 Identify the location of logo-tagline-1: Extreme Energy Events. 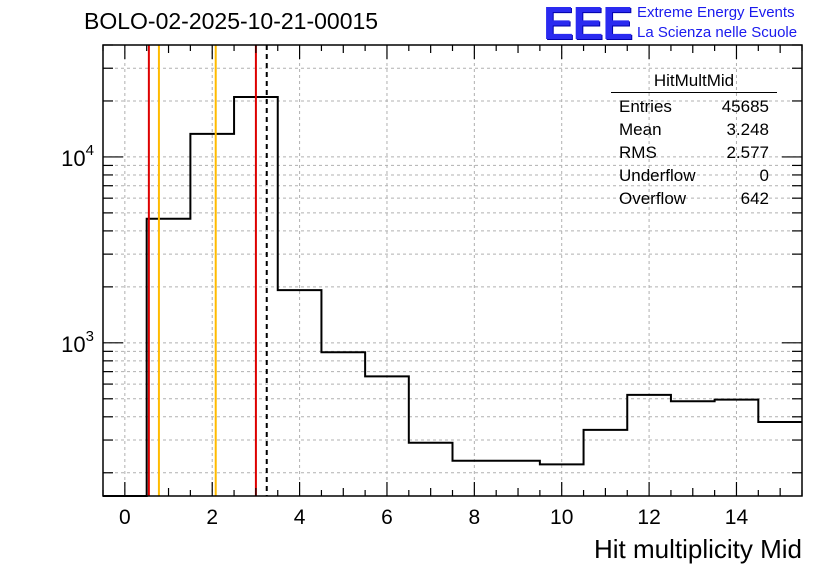
(716, 12).